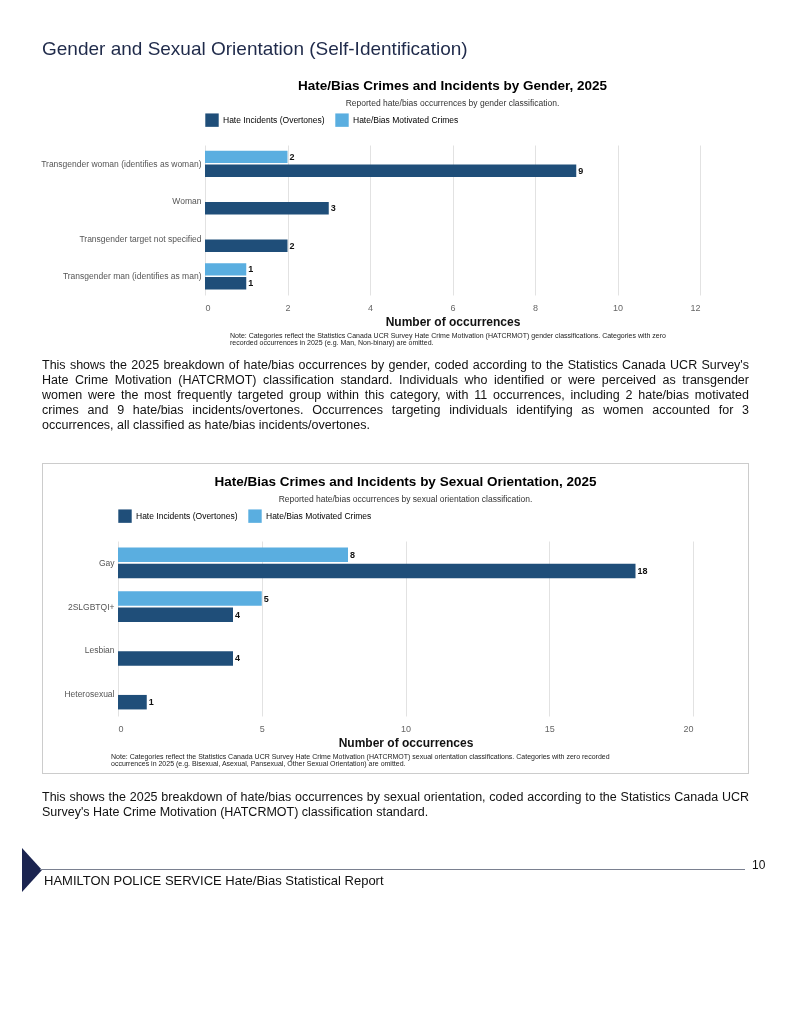  What do you see at coordinates (132, 276) in the screenshot?
I see `y-tick-label: Transgender man (identifies as man)` at bounding box center [132, 276].